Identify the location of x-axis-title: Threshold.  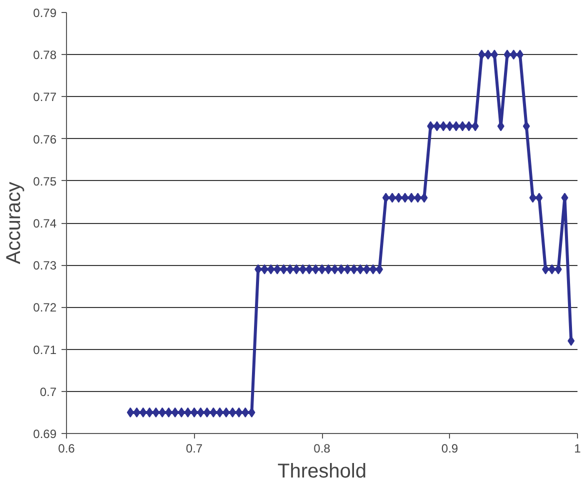
(322, 471).